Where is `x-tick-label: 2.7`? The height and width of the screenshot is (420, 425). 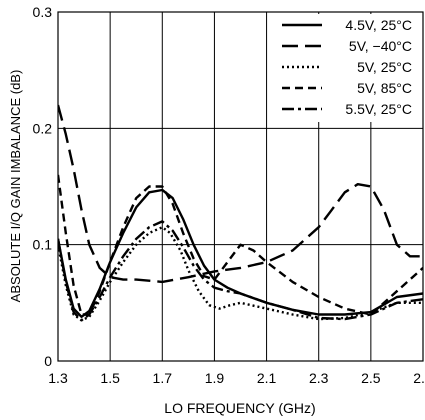 x-tick-label: 2.7 is located at coordinates (419, 378).